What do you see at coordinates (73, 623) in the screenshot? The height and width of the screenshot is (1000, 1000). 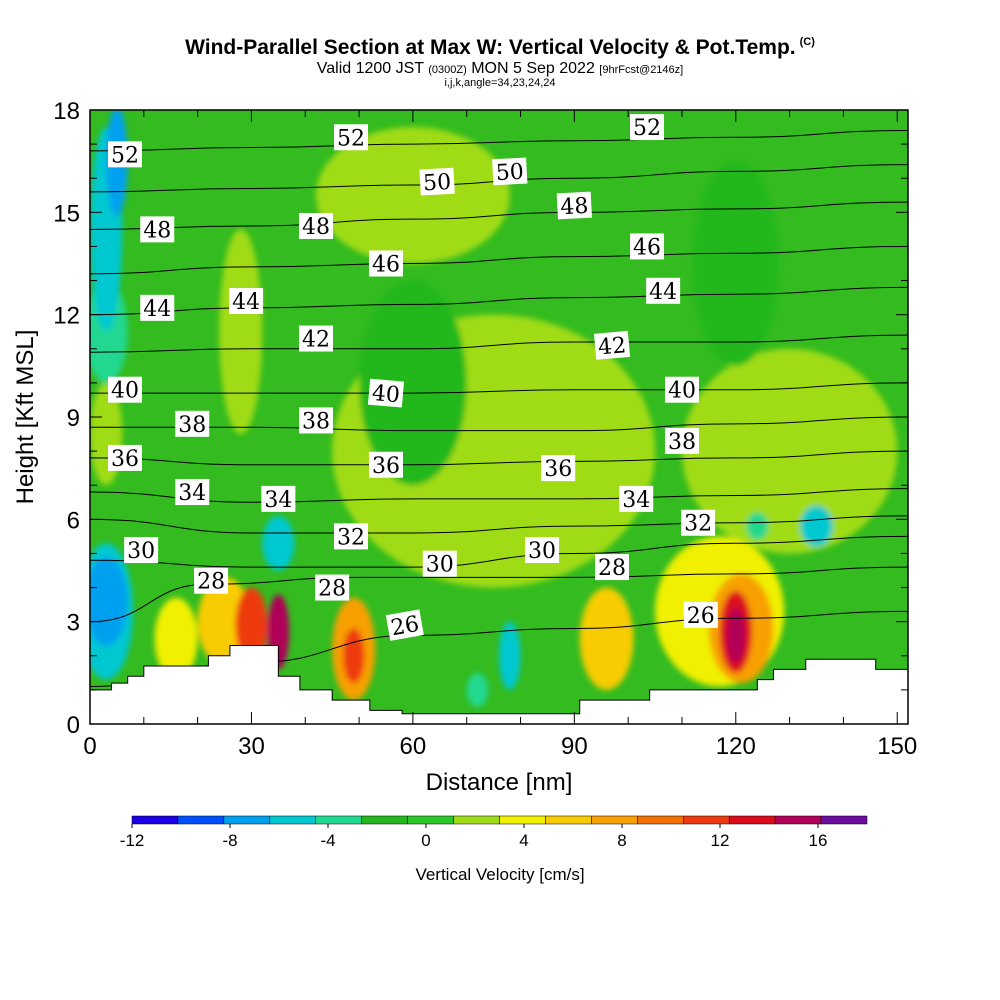 I see `y-tick-label-1: 3` at bounding box center [73, 623].